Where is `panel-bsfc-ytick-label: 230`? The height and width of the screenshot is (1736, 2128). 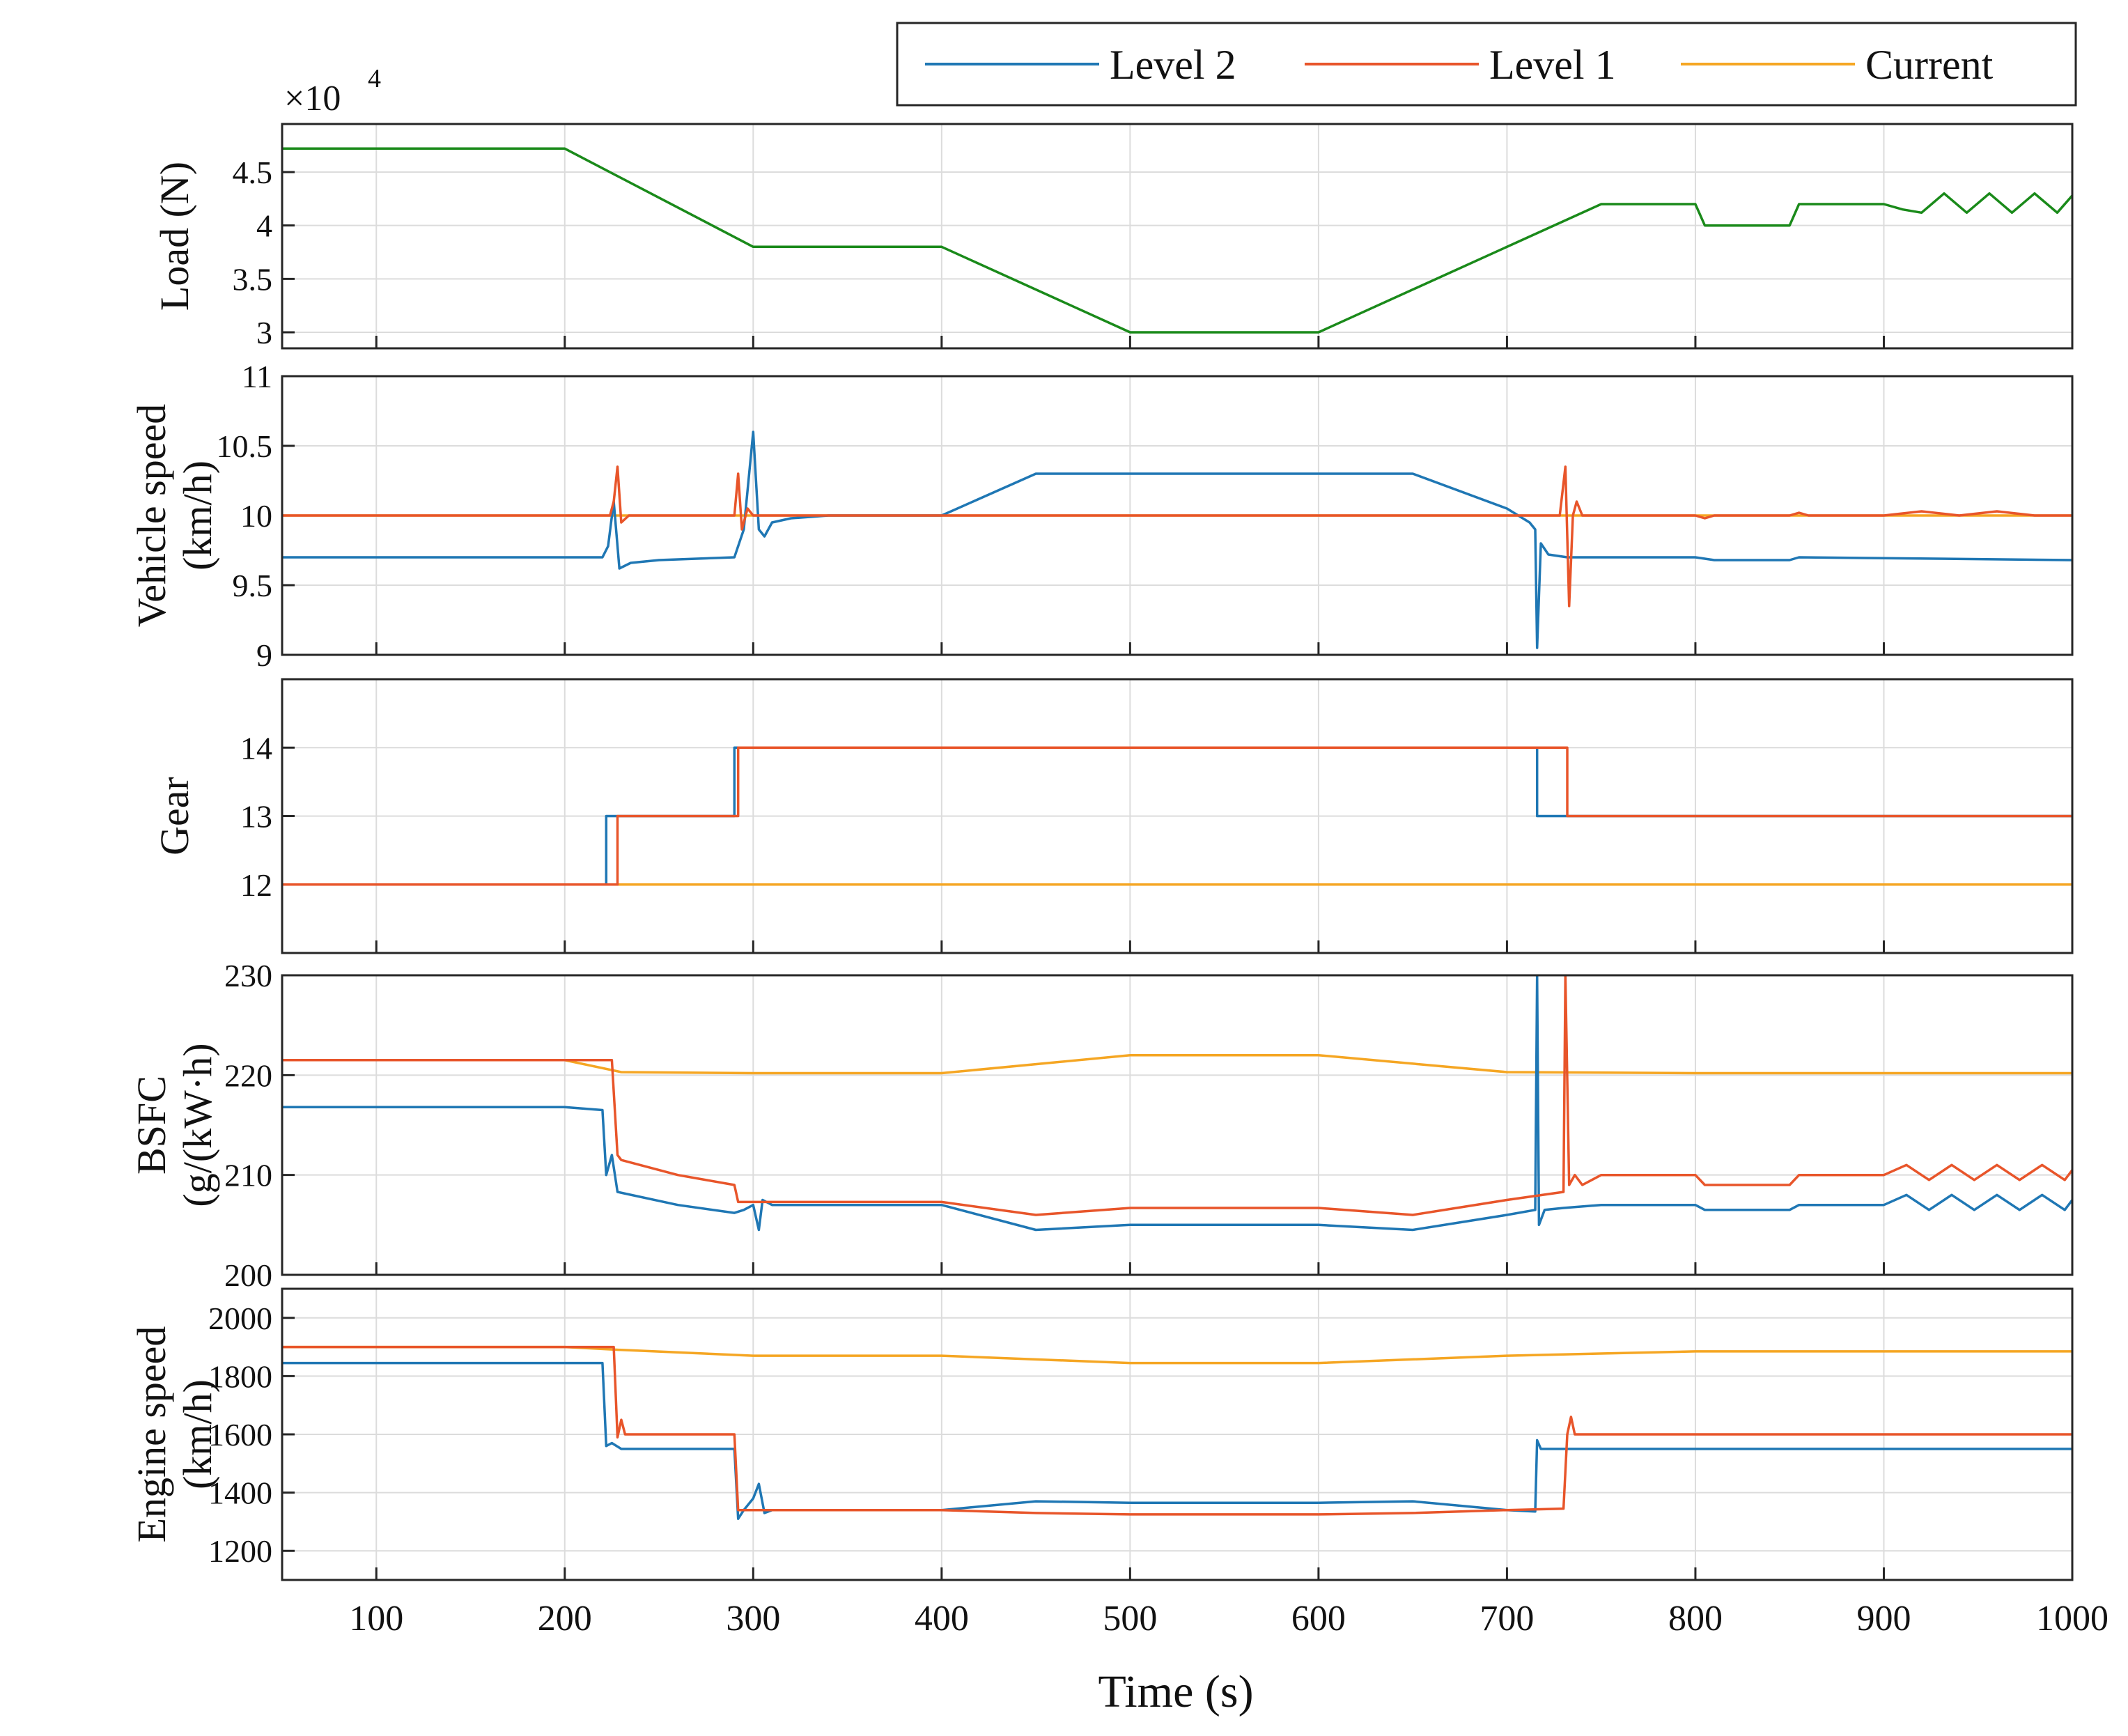
panel-bsfc-ytick-label: 230 is located at coordinates (248, 976).